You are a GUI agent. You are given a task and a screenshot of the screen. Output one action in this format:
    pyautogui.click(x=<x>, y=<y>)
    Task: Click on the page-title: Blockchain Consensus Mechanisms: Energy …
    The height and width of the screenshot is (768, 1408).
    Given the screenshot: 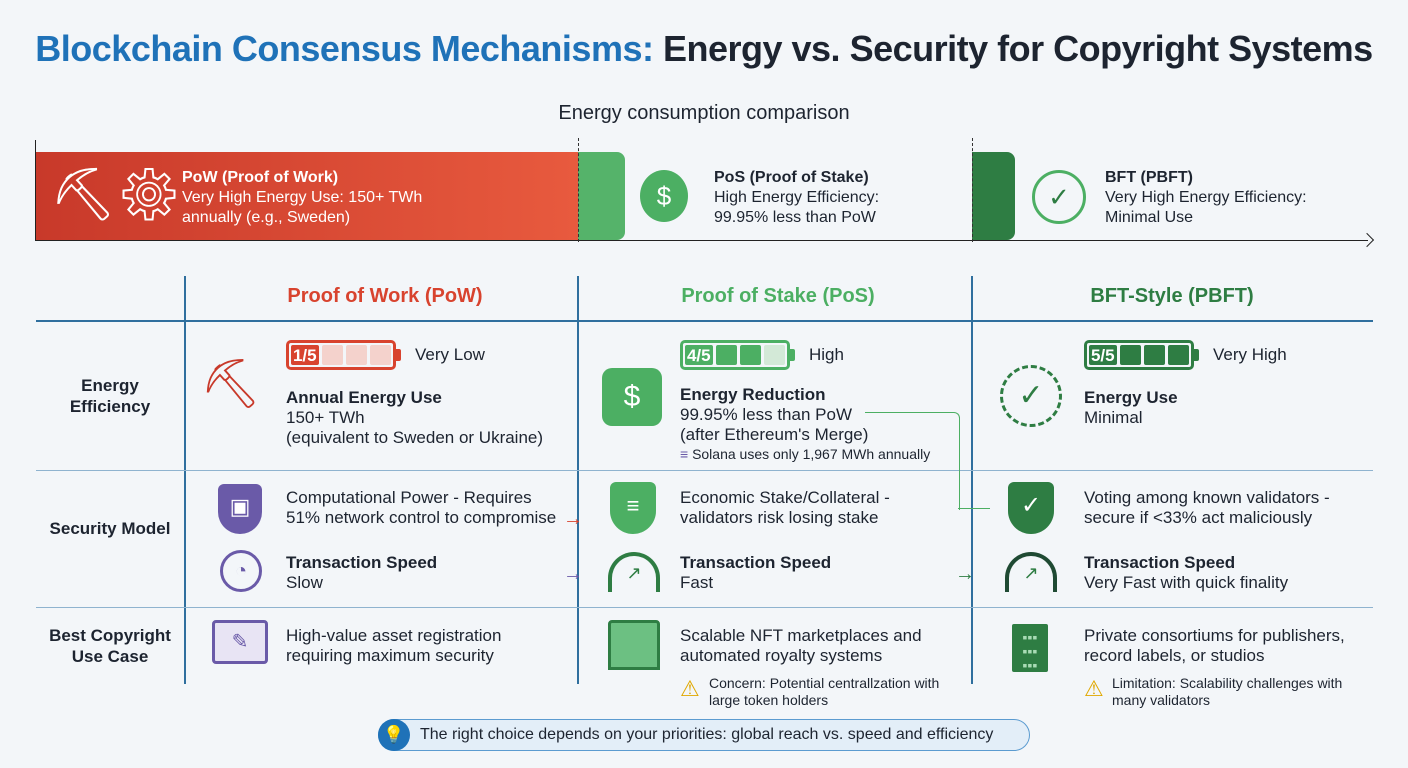 What is the action you would take?
    pyautogui.click(x=704, y=48)
    